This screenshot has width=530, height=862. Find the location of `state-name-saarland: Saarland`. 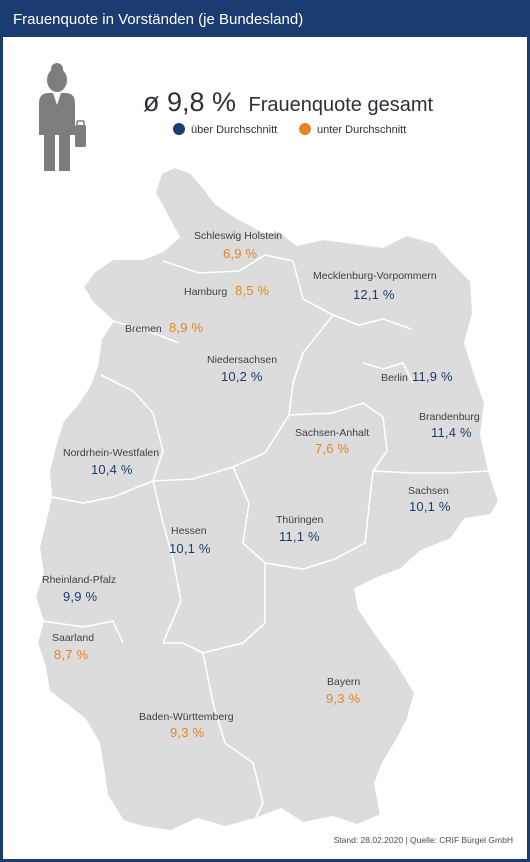

state-name-saarland: Saarland is located at coordinates (73, 638).